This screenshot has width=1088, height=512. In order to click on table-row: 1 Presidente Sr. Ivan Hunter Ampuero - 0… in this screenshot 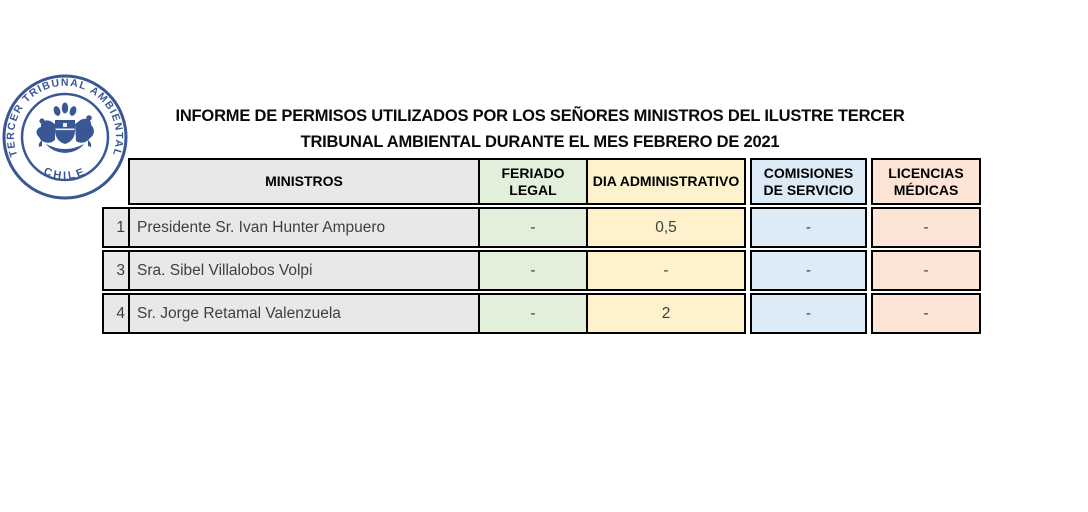, I will do `click(541, 227)`.